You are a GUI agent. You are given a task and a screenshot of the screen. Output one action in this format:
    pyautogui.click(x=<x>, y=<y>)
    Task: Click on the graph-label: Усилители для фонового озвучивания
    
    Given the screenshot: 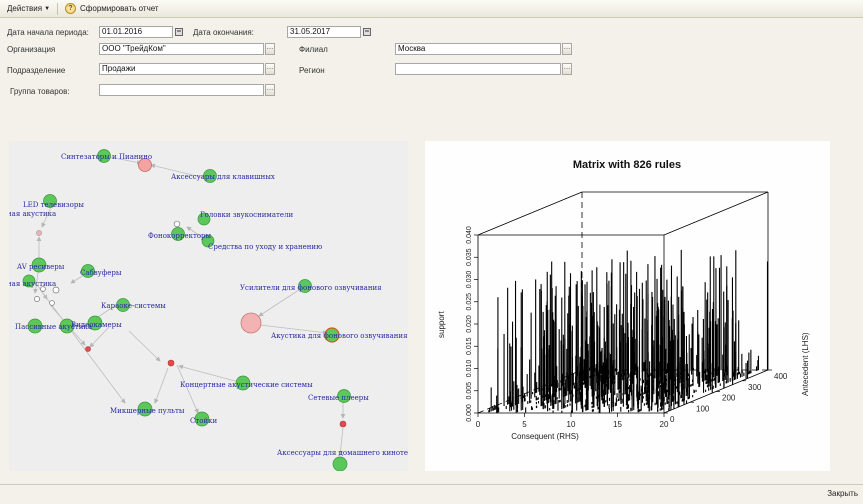 What is the action you would take?
    pyautogui.click(x=311, y=288)
    